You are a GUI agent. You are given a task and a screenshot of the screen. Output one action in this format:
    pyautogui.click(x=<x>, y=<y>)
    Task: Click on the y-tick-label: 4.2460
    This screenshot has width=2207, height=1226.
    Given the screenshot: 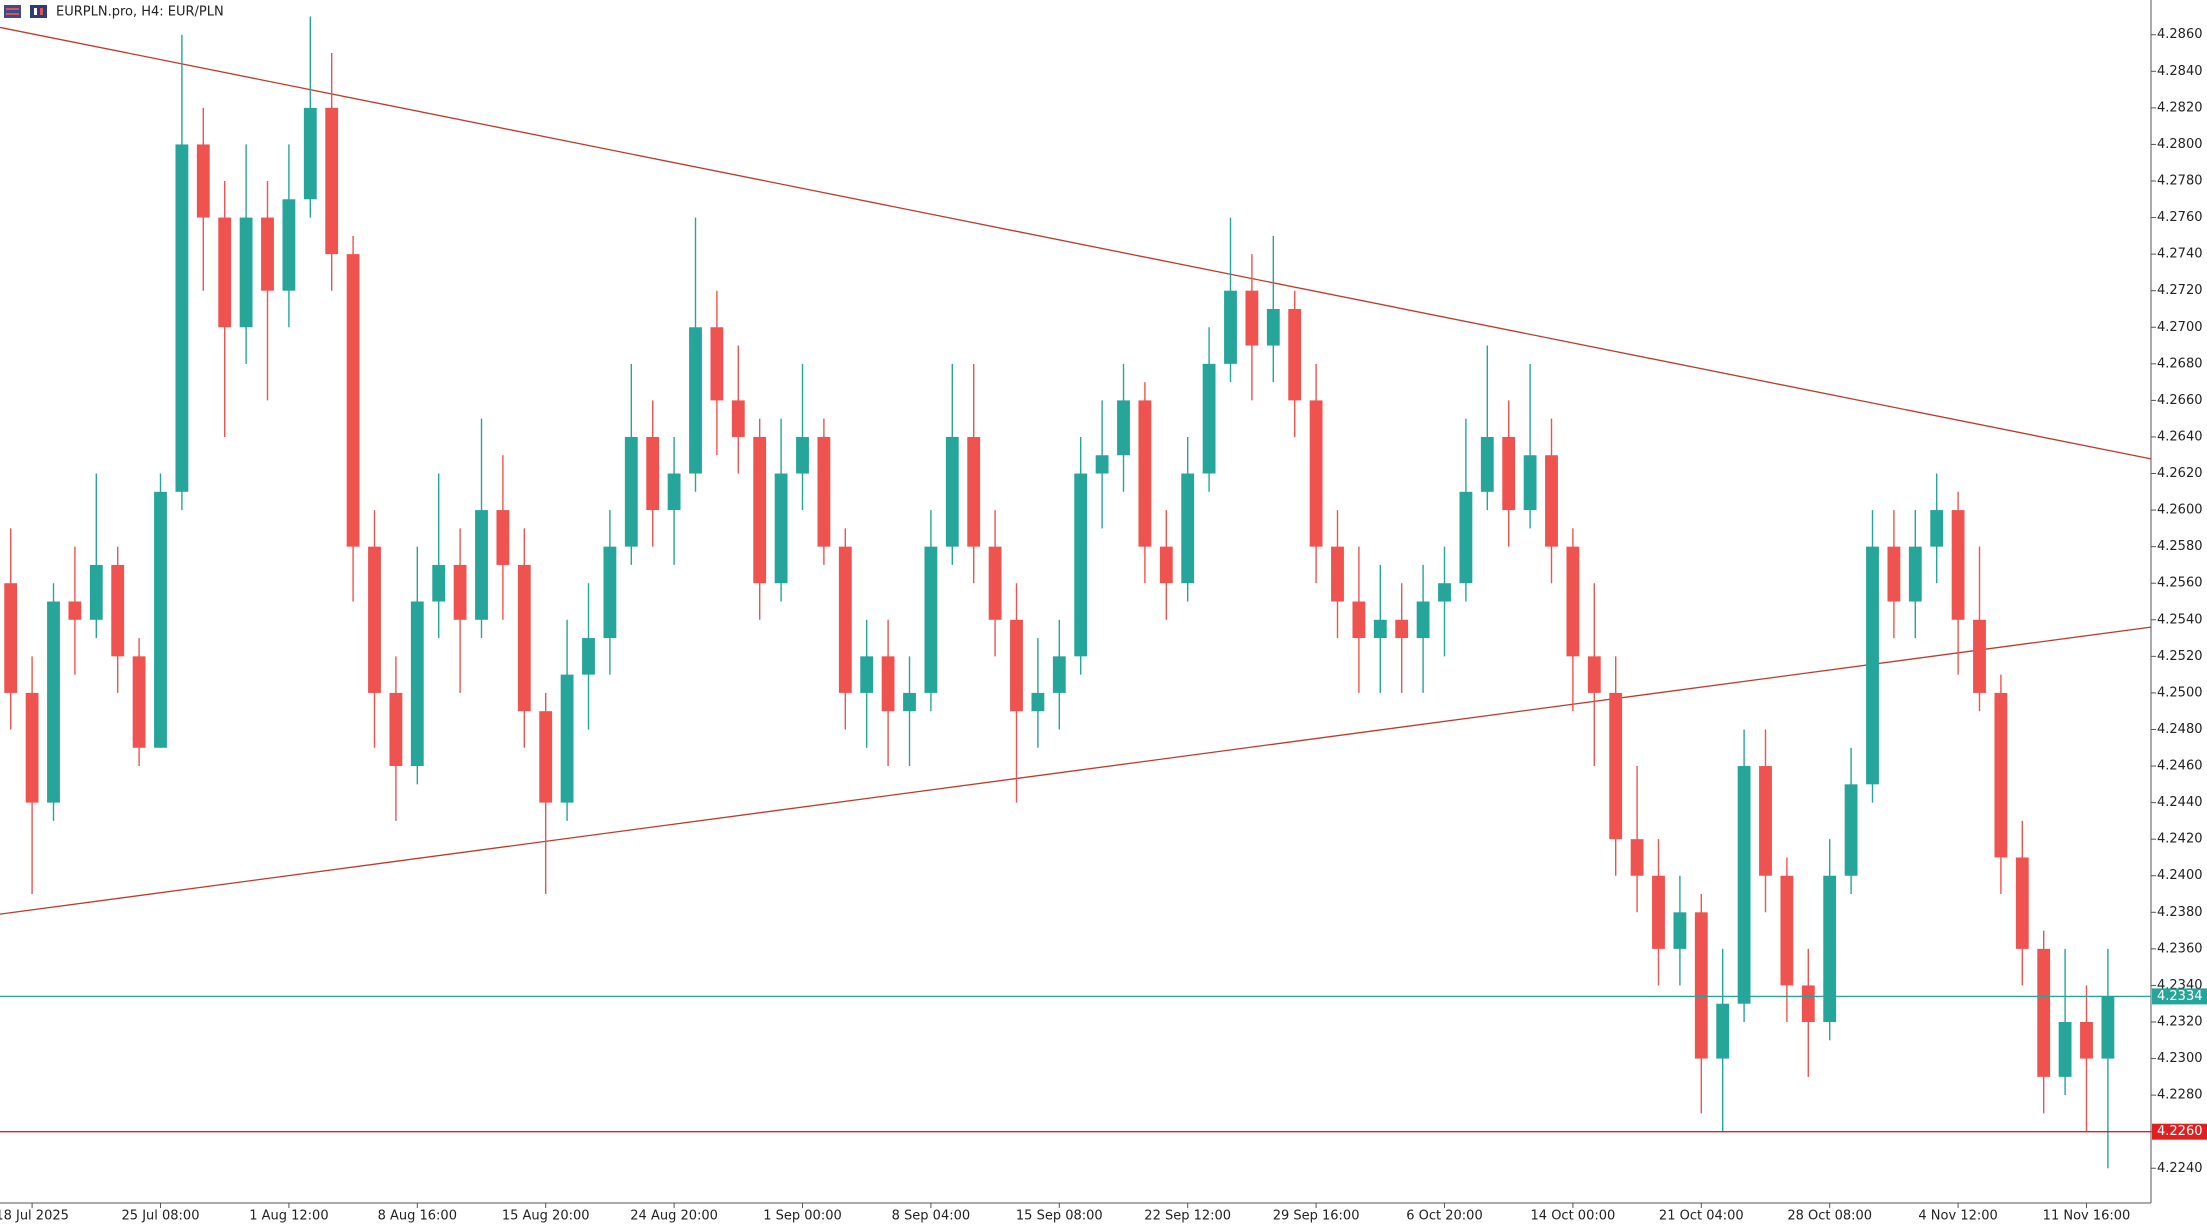 What is the action you would take?
    pyautogui.click(x=2180, y=766)
    